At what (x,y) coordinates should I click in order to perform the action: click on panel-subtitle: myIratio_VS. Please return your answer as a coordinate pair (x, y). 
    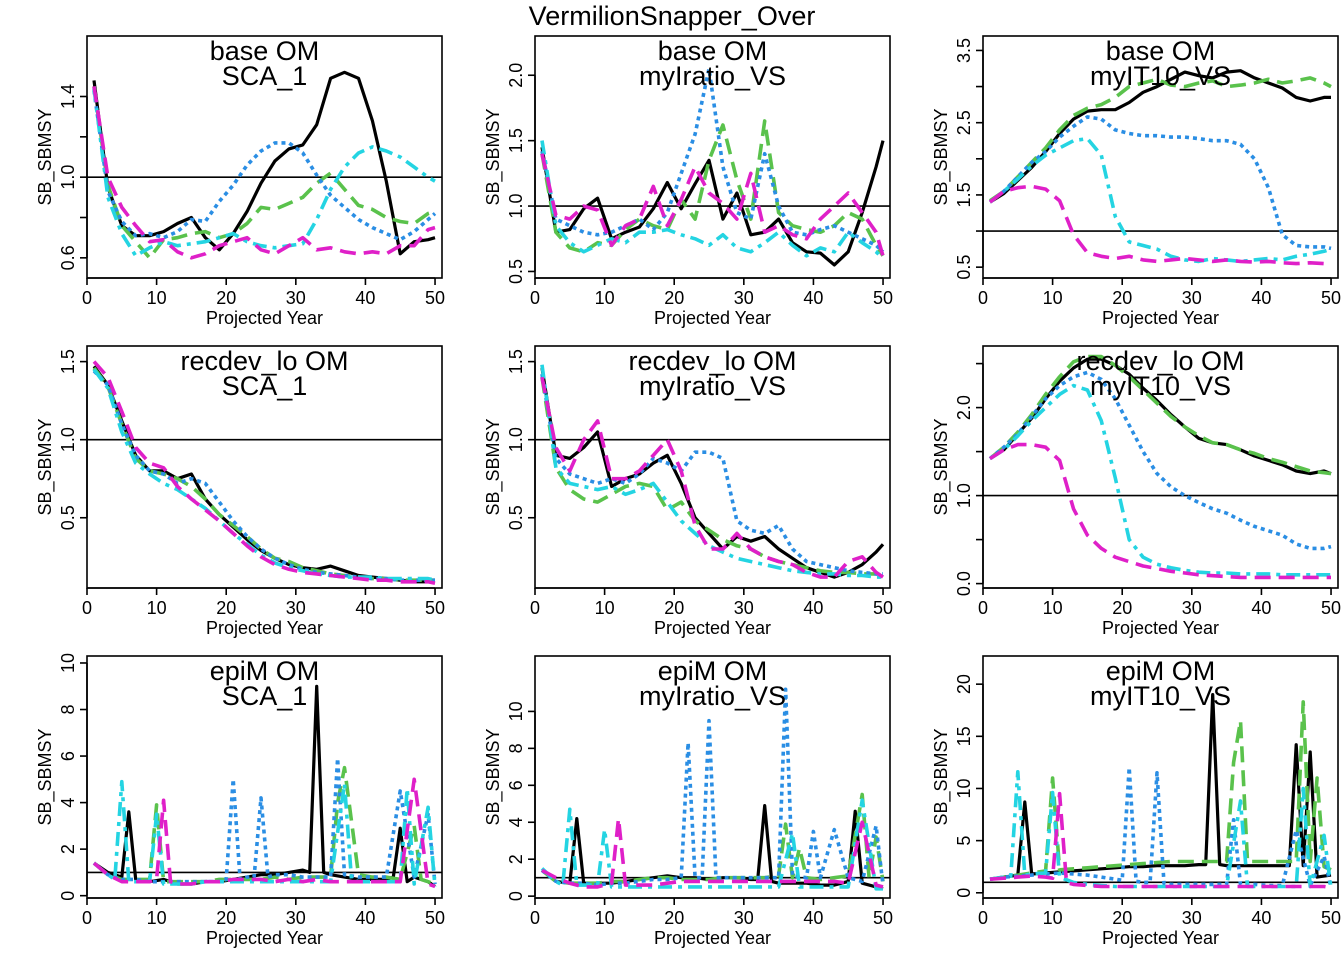
    Looking at the image, I should click on (712, 76).